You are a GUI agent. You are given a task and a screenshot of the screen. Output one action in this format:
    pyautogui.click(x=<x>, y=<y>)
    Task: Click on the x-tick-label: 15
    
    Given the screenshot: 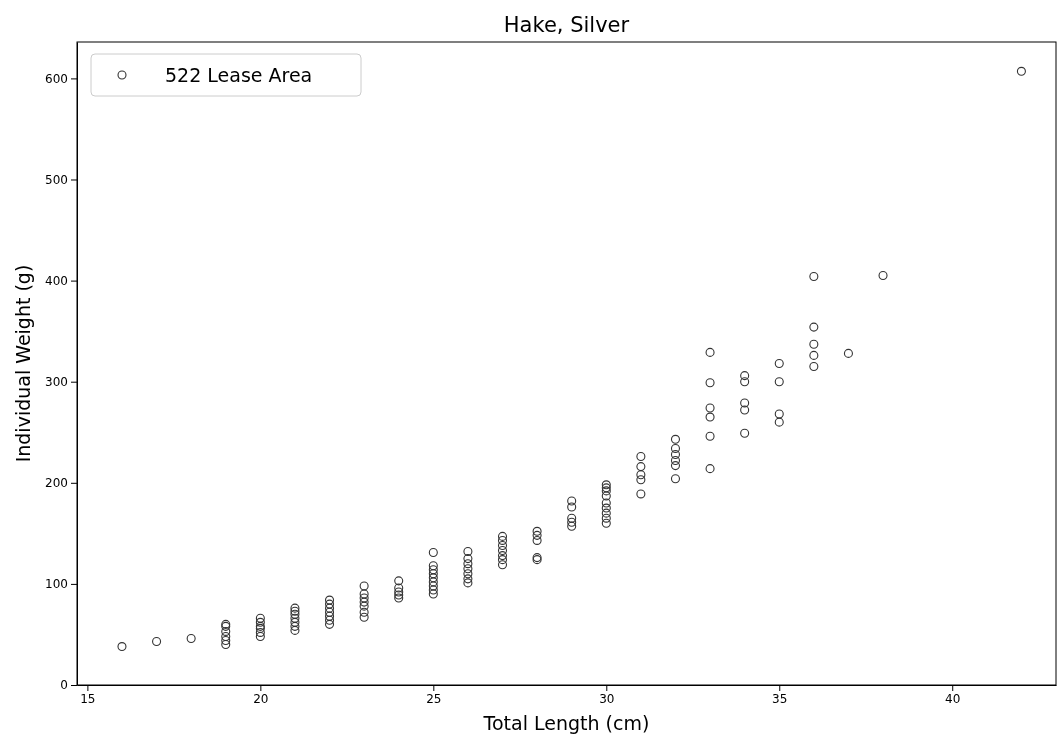 What is the action you would take?
    pyautogui.click(x=88, y=698)
    